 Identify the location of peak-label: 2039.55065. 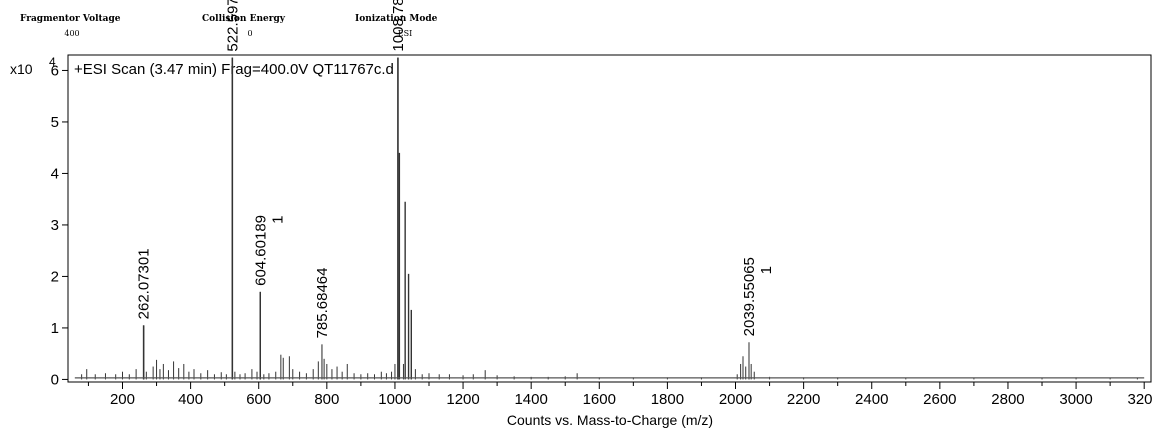
(749, 296).